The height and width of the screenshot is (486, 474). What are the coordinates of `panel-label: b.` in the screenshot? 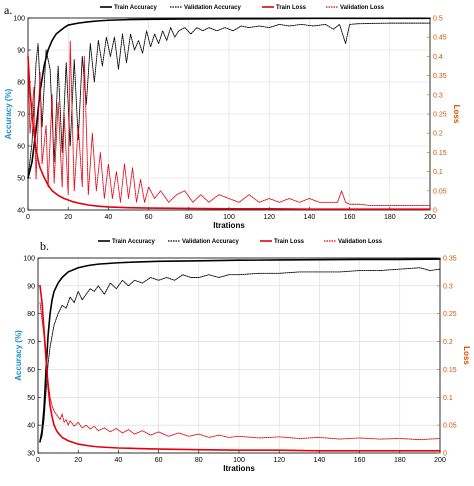 It's located at (44, 246).